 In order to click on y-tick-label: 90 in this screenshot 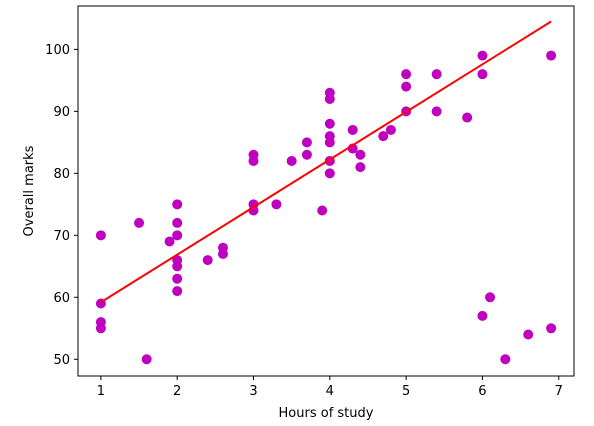, I will do `click(61, 112)`.